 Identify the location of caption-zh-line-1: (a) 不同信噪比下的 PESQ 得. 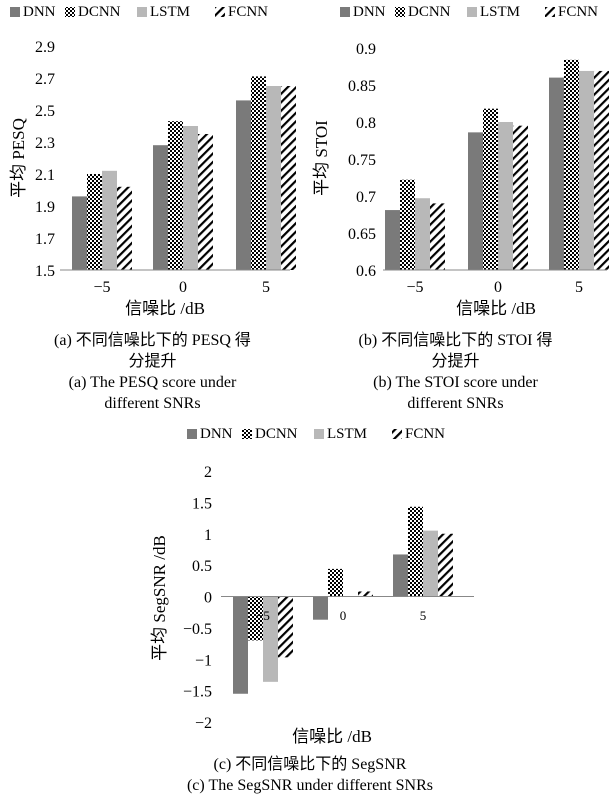
(152, 340).